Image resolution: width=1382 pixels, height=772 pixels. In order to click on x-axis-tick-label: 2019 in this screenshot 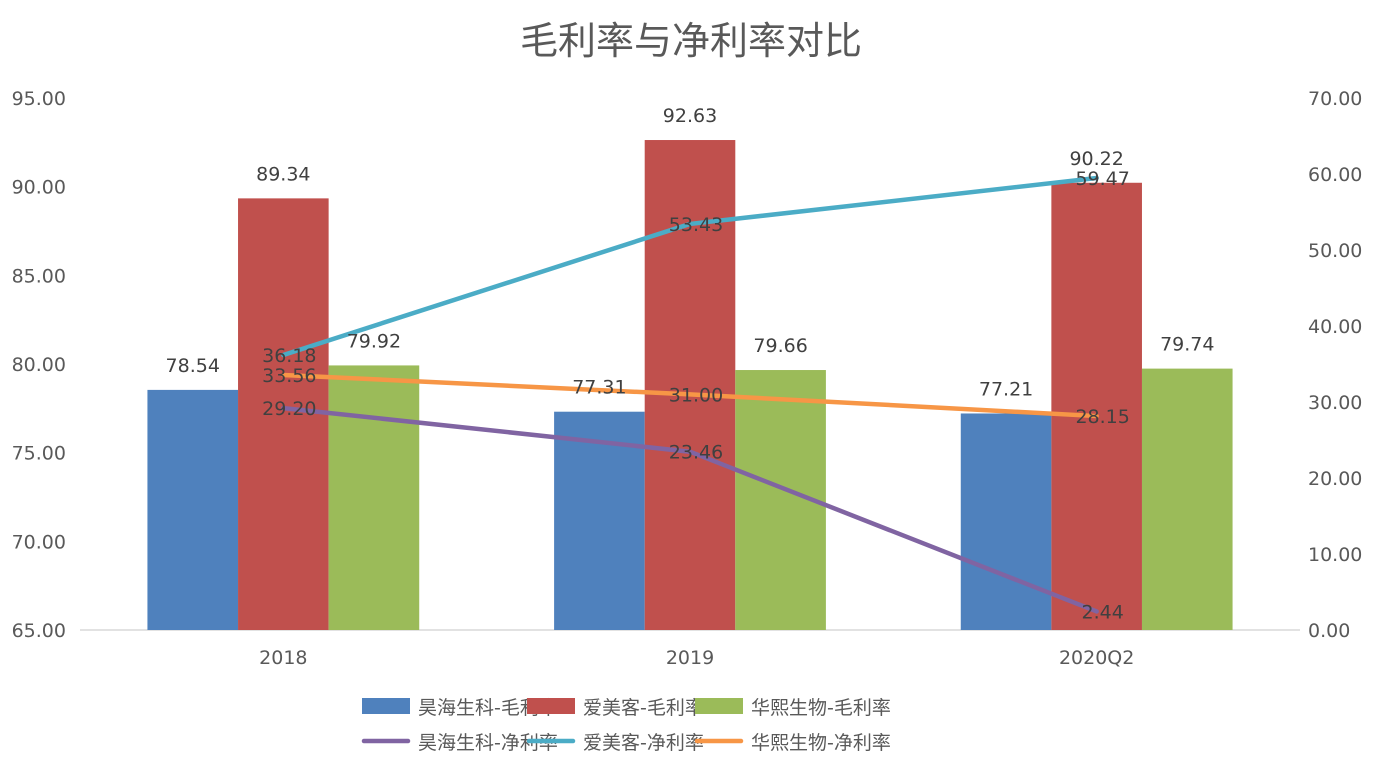, I will do `click(690, 658)`.